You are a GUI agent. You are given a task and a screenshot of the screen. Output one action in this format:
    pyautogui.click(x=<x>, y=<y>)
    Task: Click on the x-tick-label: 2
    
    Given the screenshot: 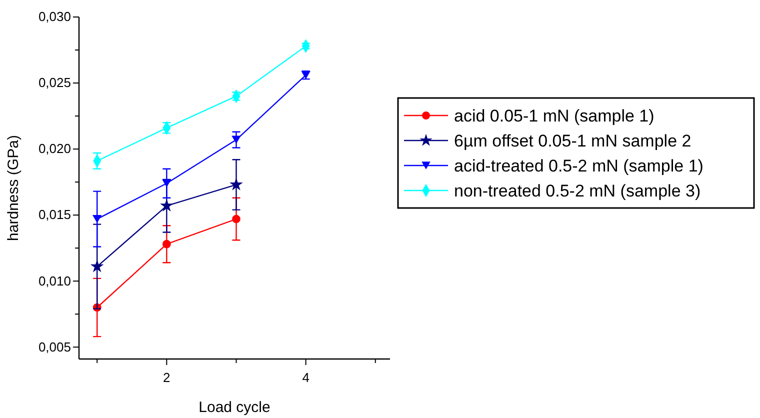 What is the action you would take?
    pyautogui.click(x=166, y=378)
    